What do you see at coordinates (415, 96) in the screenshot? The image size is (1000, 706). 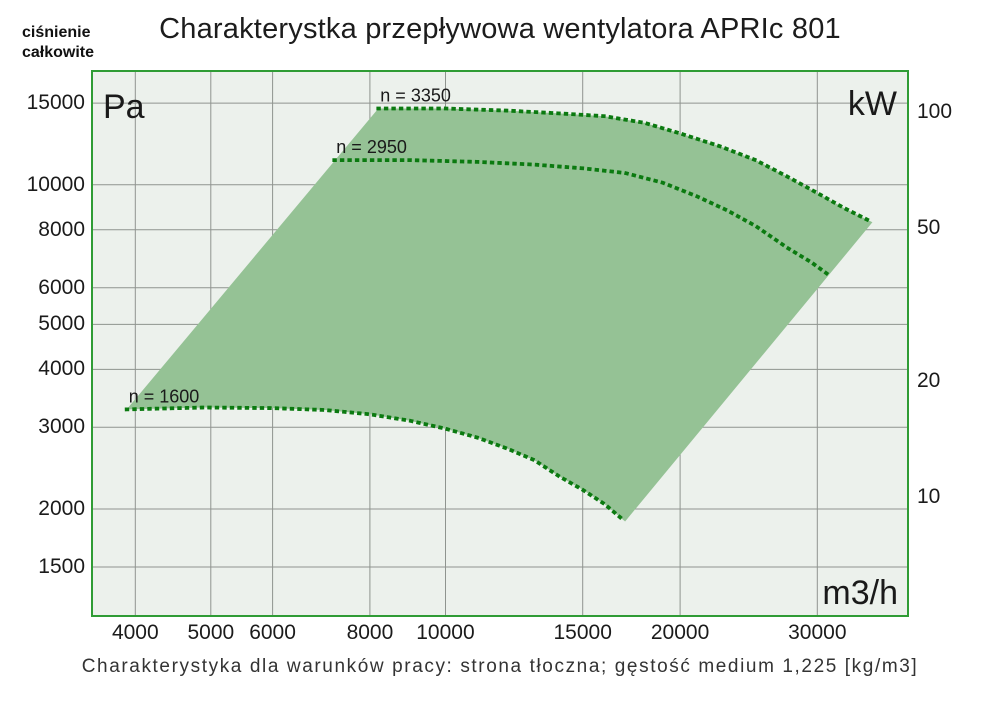 I see `curve-label: n = 3350` at bounding box center [415, 96].